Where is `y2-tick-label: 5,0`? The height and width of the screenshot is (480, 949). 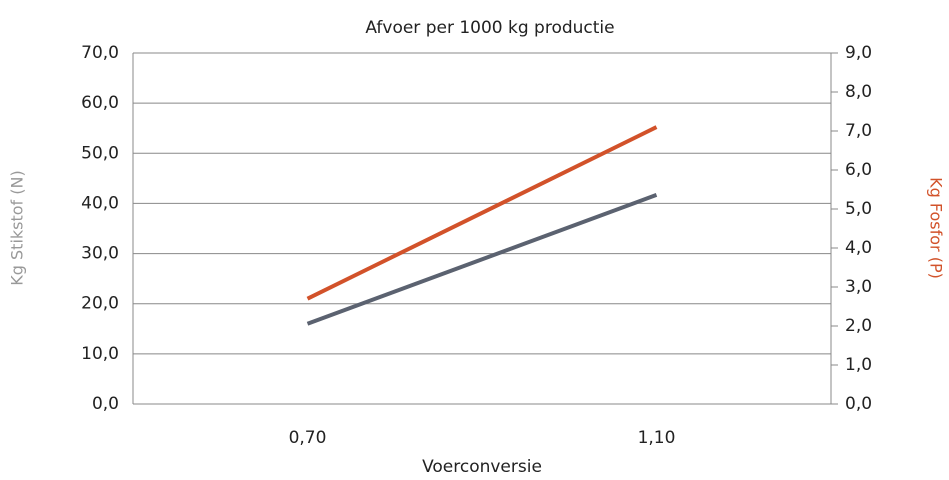
y2-tick-label: 5,0 is located at coordinates (858, 209).